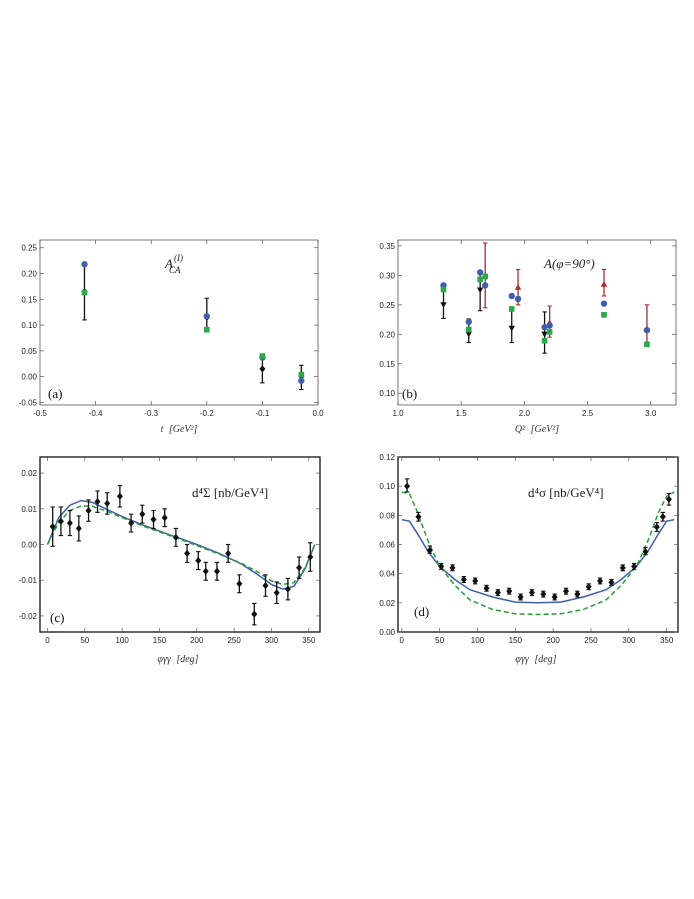  Describe the element at coordinates (402, 640) in the screenshot. I see `x-tick-label: 0` at that location.